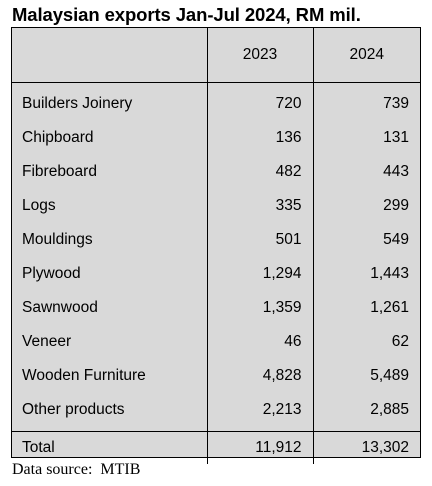  I want to click on row-value-2024: 1,443, so click(366, 274).